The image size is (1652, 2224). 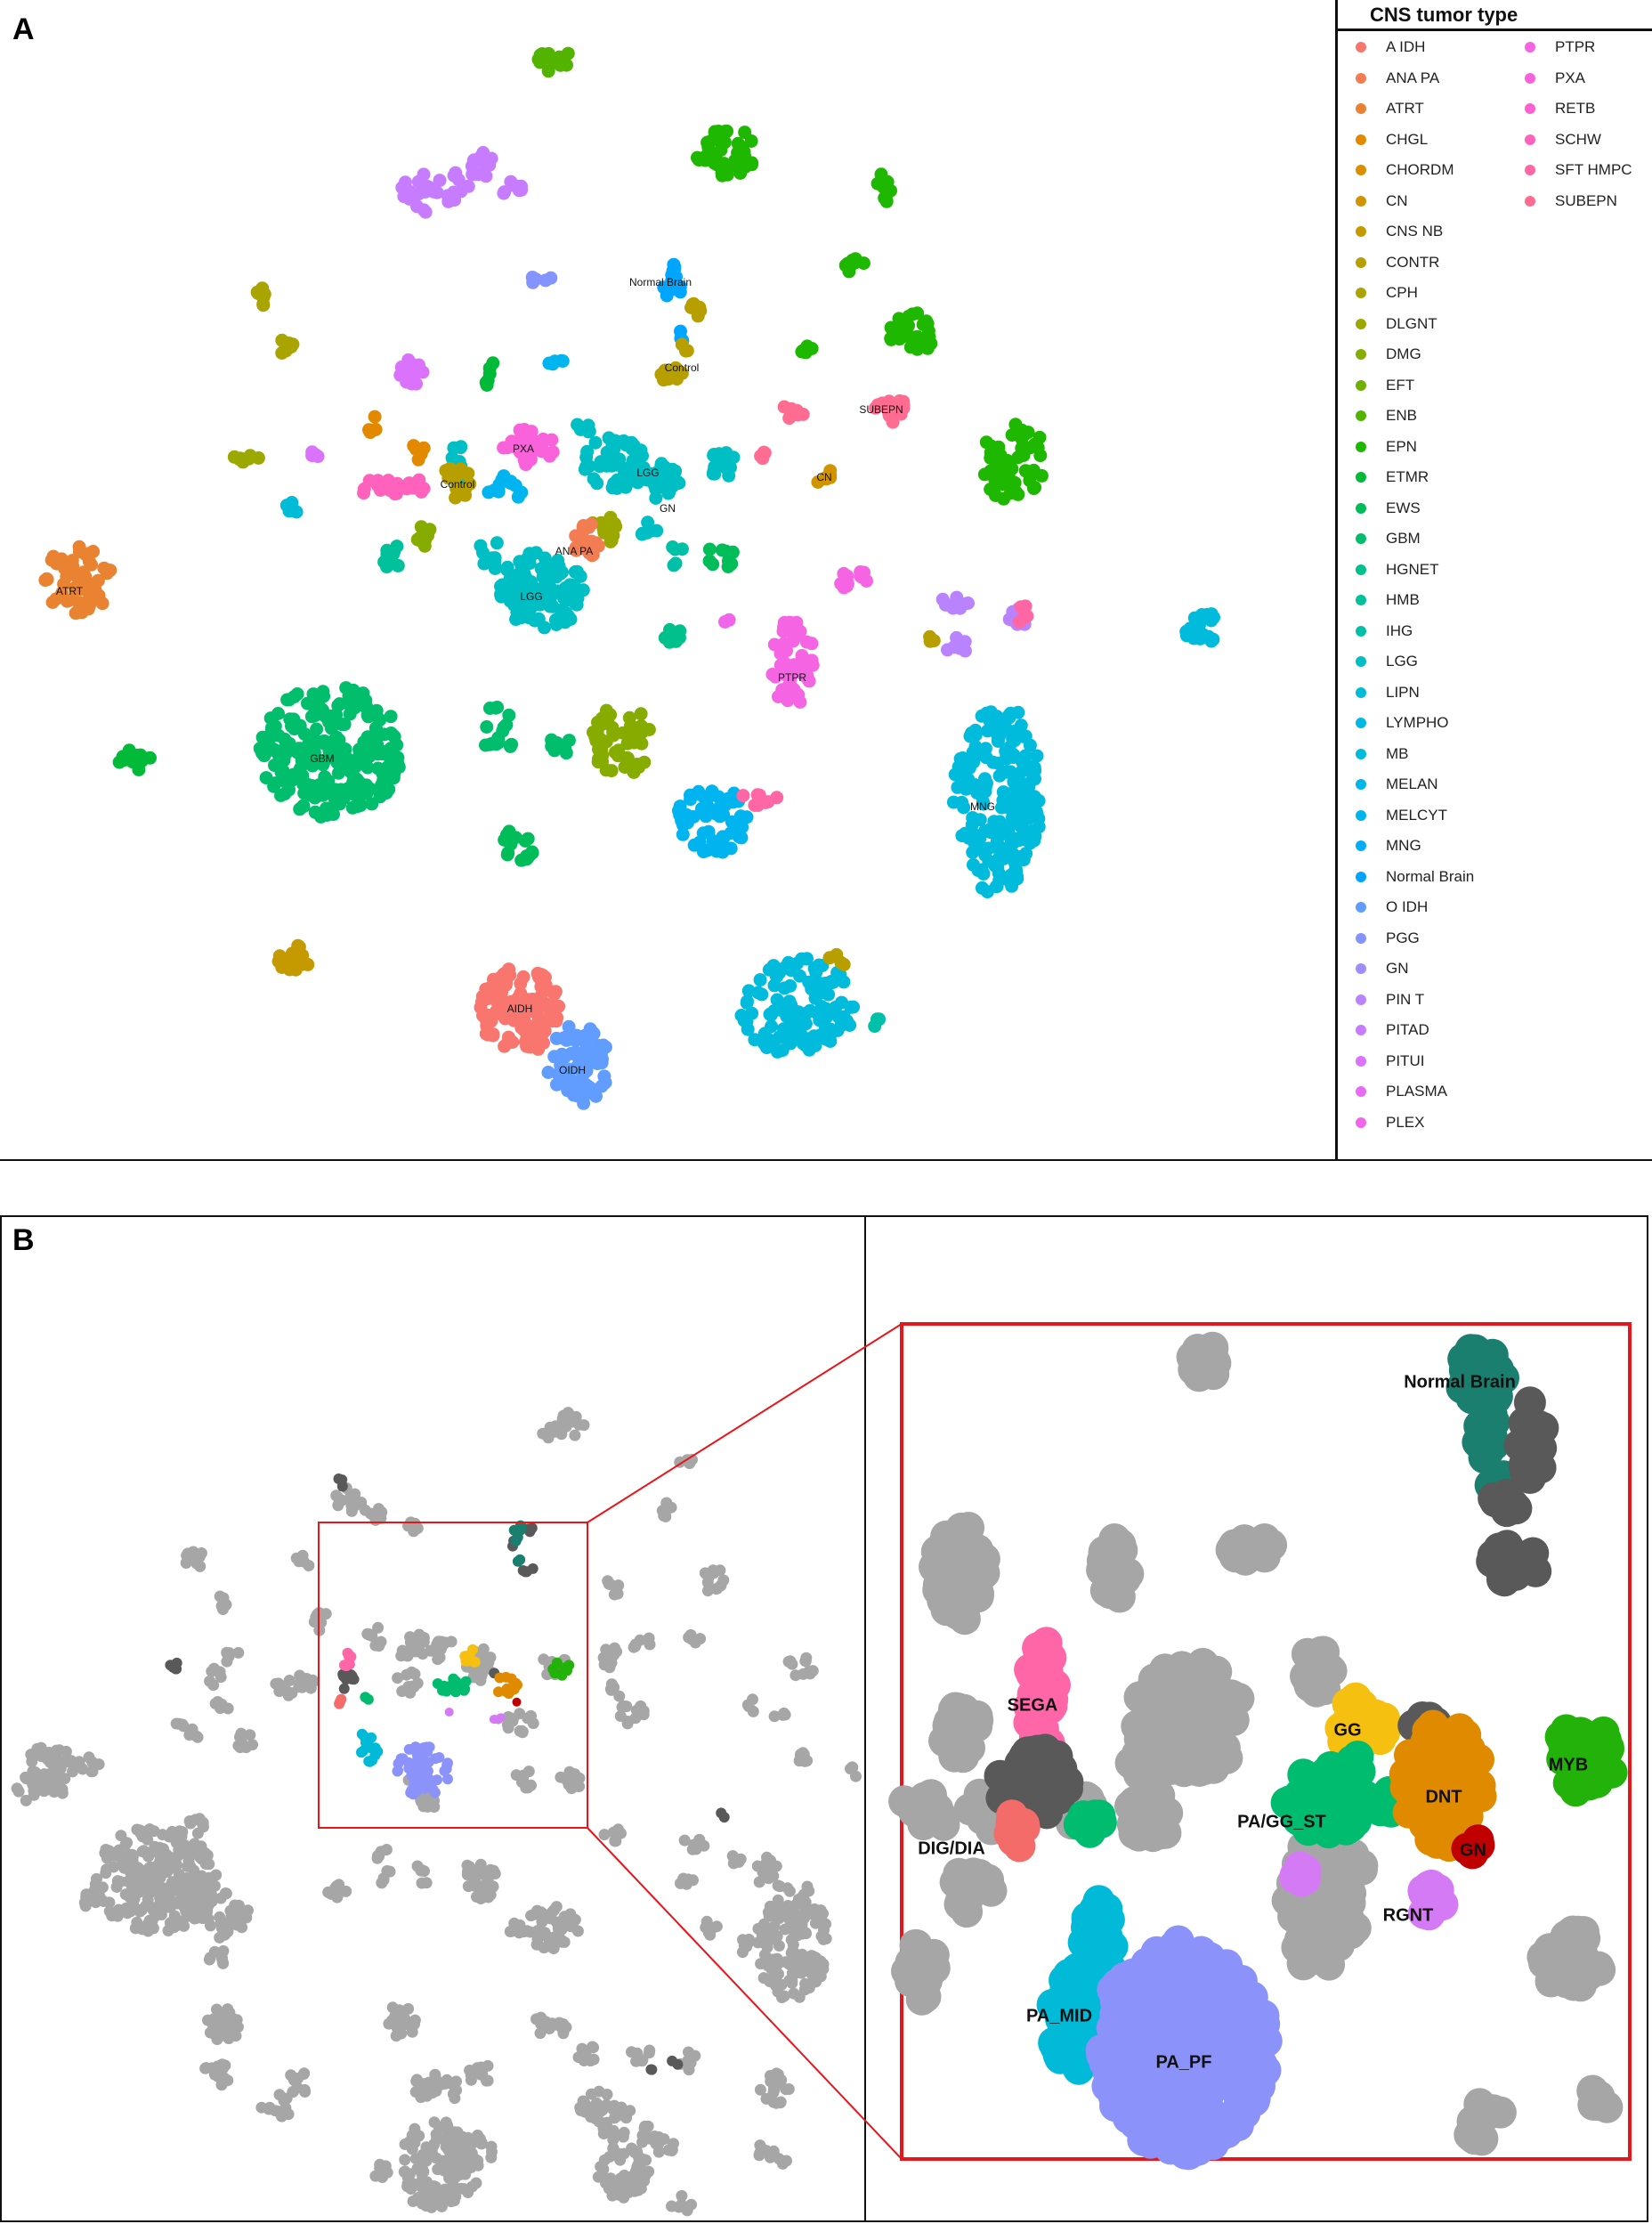 I want to click on legend-label: EWS, so click(x=1403, y=508).